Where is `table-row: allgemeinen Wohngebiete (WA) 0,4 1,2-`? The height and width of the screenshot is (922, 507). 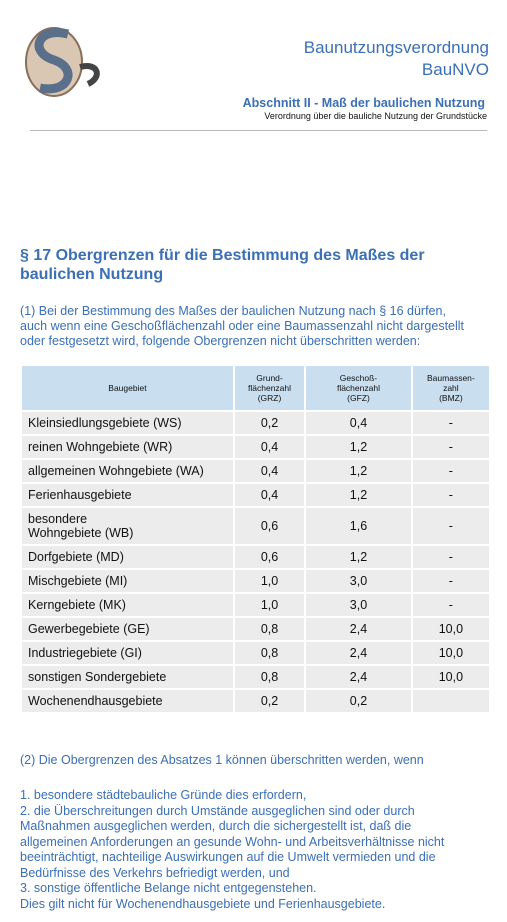 table-row: allgemeinen Wohngebiete (WA) 0,4 1,2- is located at coordinates (255, 471).